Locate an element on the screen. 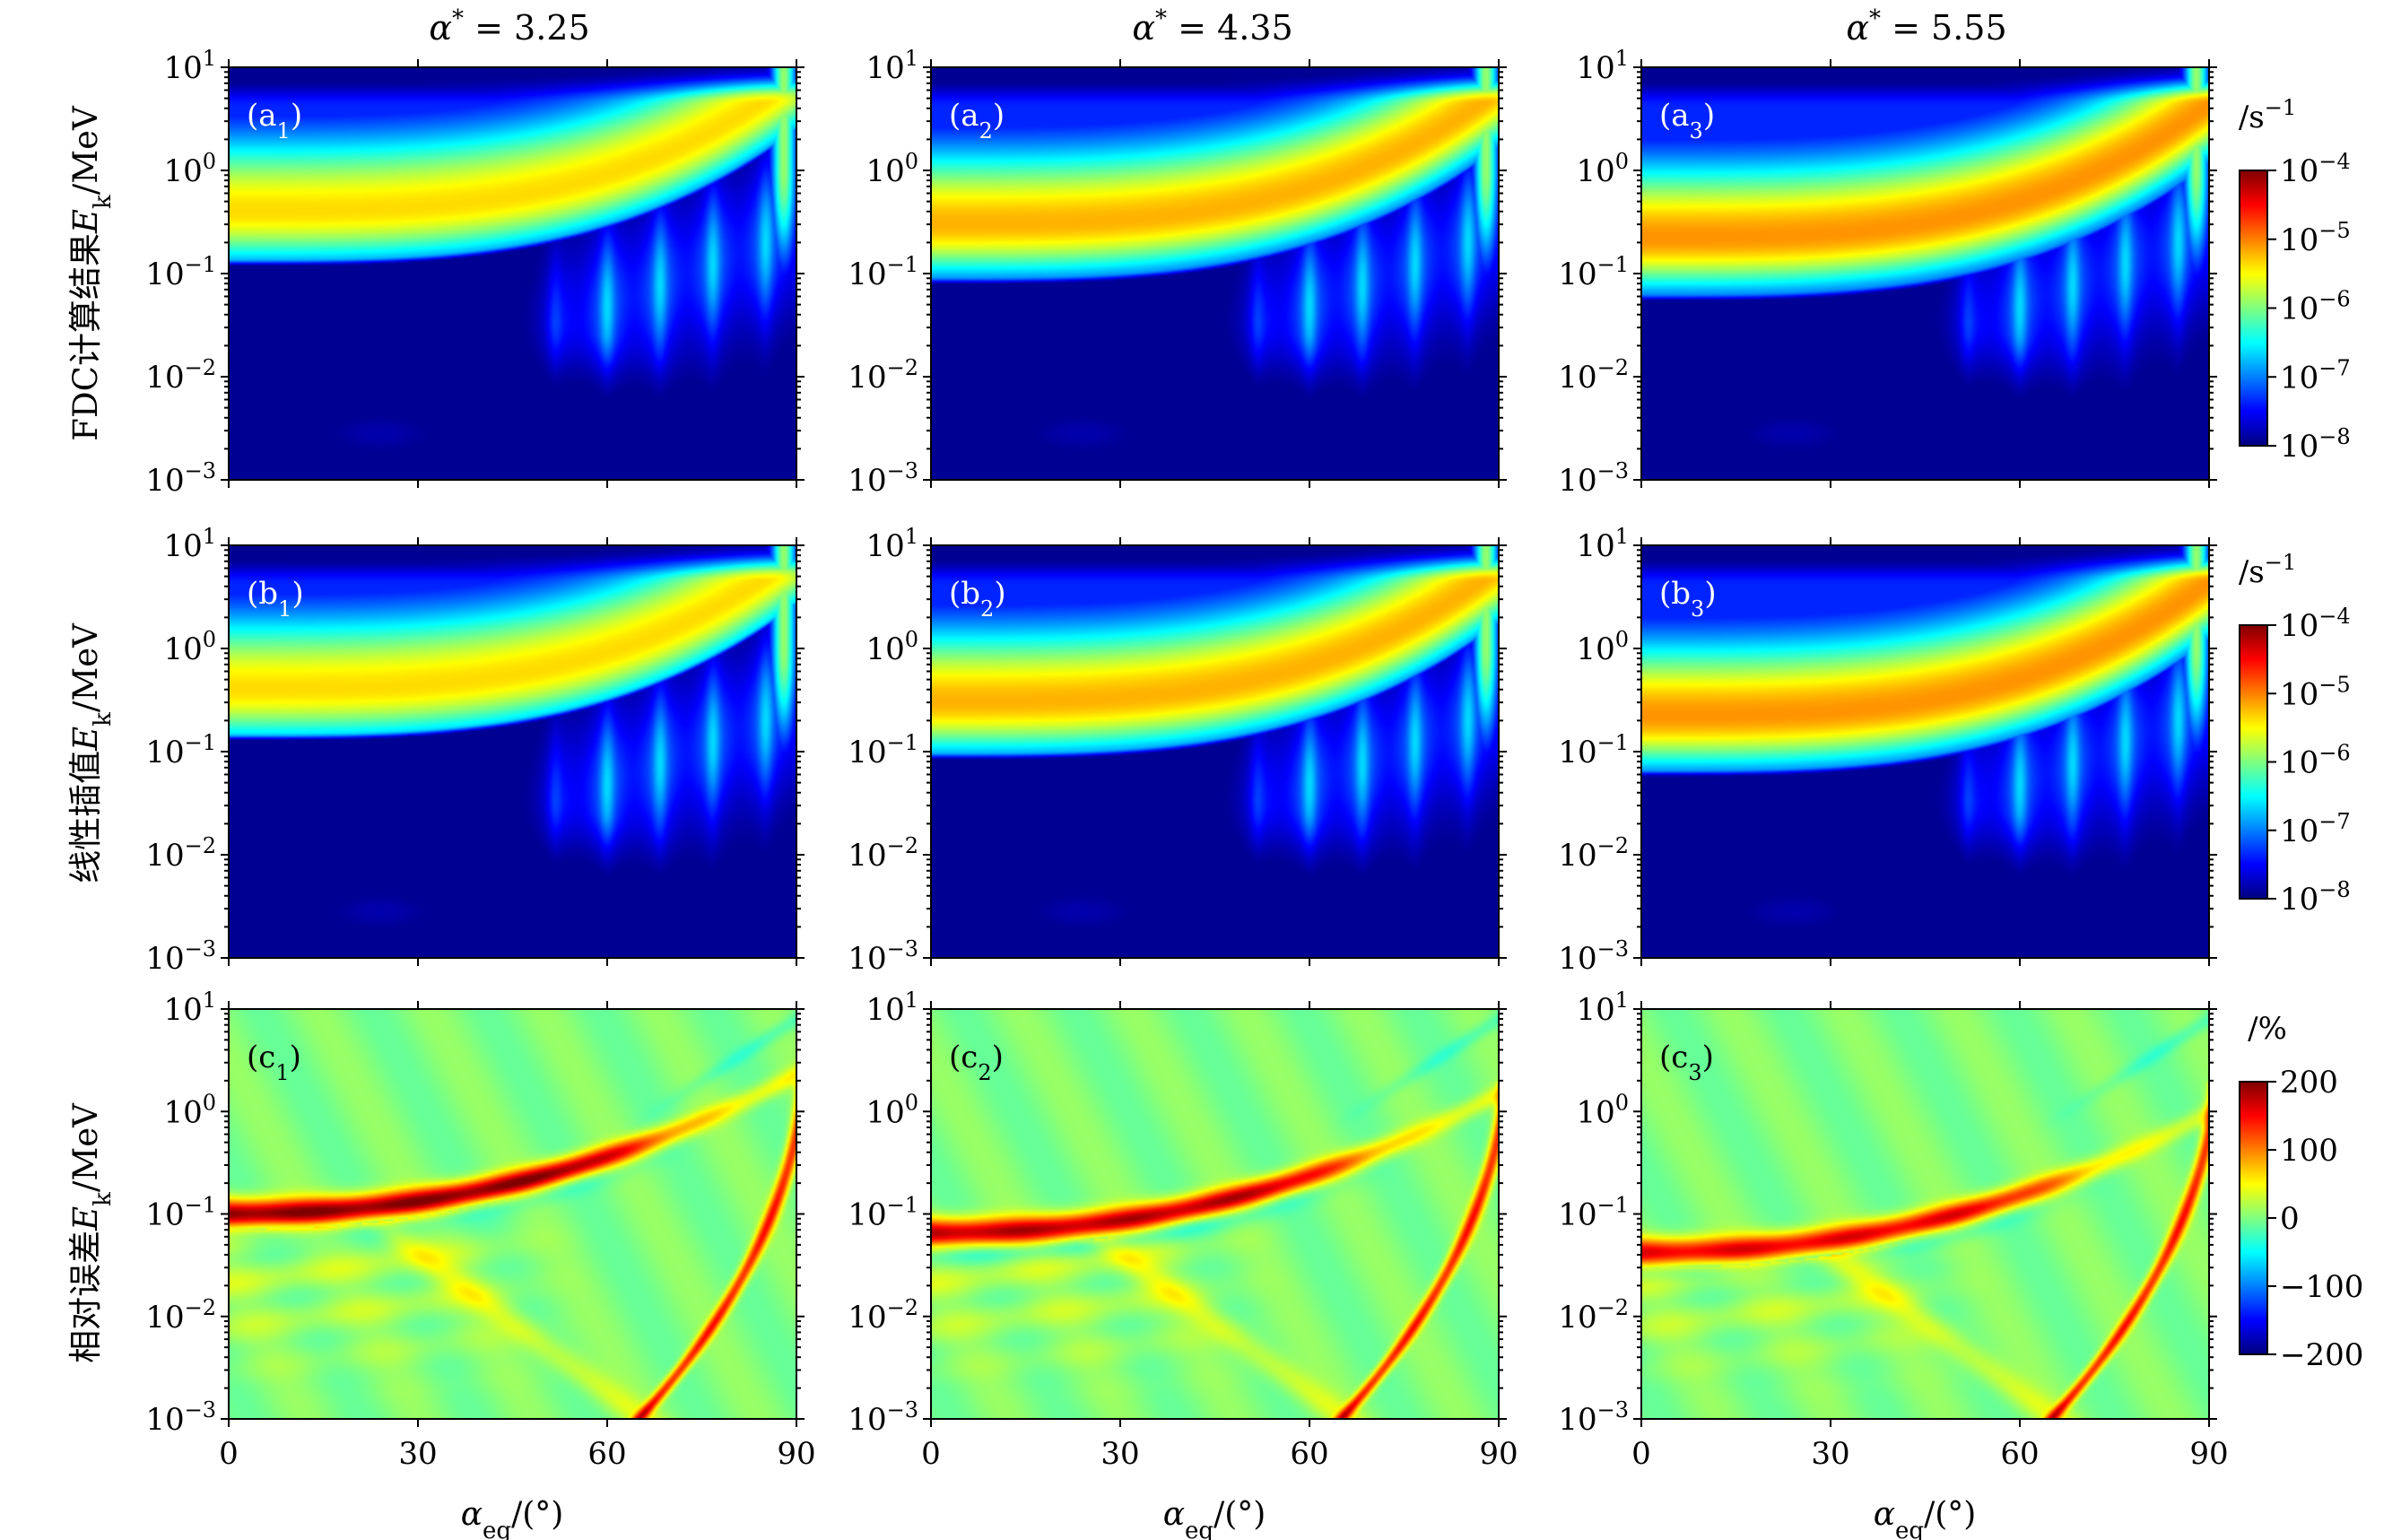 The height and width of the screenshot is (1540, 2401). heatmap-a1 is located at coordinates (512, 273).